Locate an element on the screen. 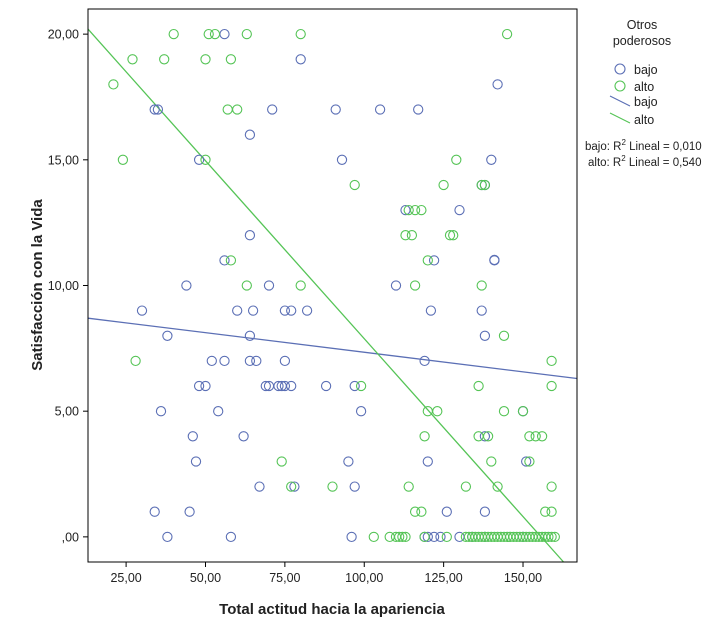 The image size is (728, 619). r2-annotation-alto: alto: R2 Lineal = 0,540 is located at coordinates (644, 161).